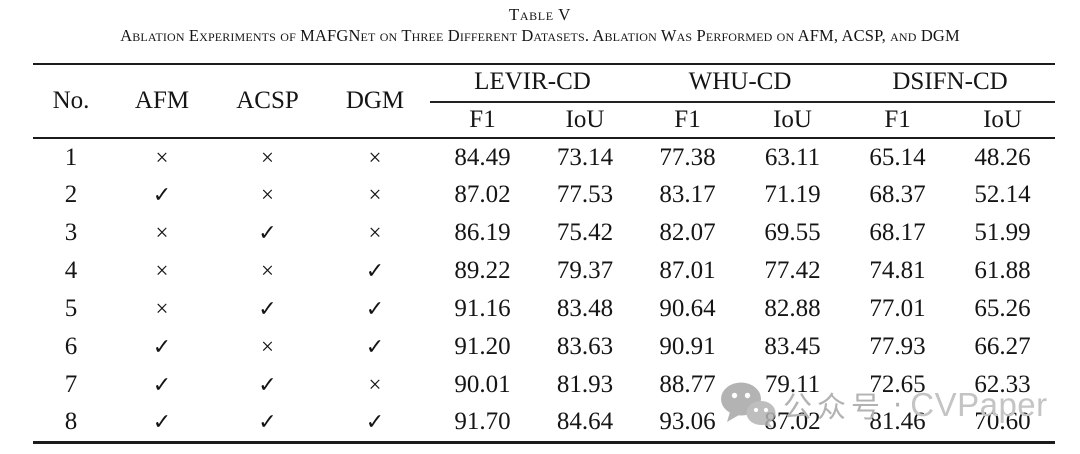 This screenshot has width=1080, height=454. What do you see at coordinates (544, 195) in the screenshot?
I see `table-row: 2 ✓ × × 87.02 77.53 83.17 71.19 68.37 52.14` at bounding box center [544, 195].